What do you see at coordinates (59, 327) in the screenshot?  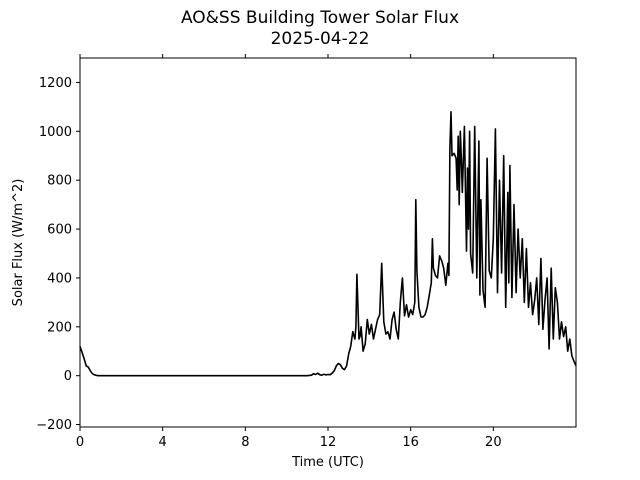 I see `y-tick-label: 200` at bounding box center [59, 327].